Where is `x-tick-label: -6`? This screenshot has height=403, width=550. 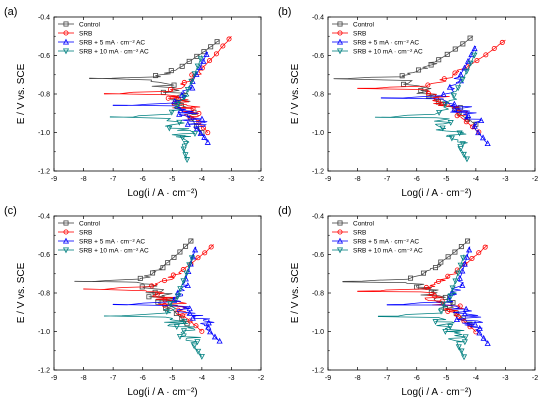 x-tick-label: -6 is located at coordinates (143, 179).